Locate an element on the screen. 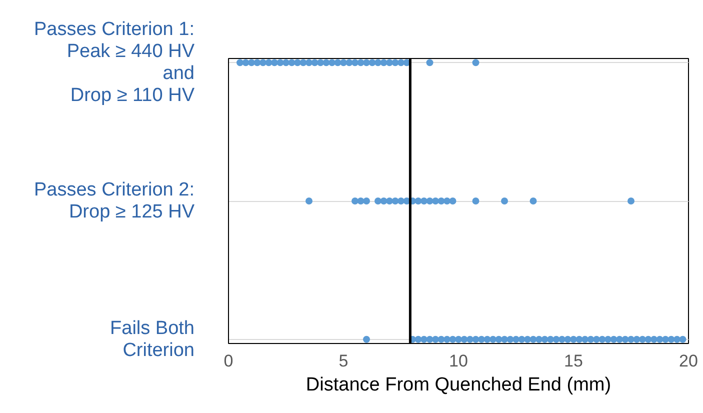 Image resolution: width=703 pixels, height=413 pixels. x-tick-label: 0 is located at coordinates (229, 361).